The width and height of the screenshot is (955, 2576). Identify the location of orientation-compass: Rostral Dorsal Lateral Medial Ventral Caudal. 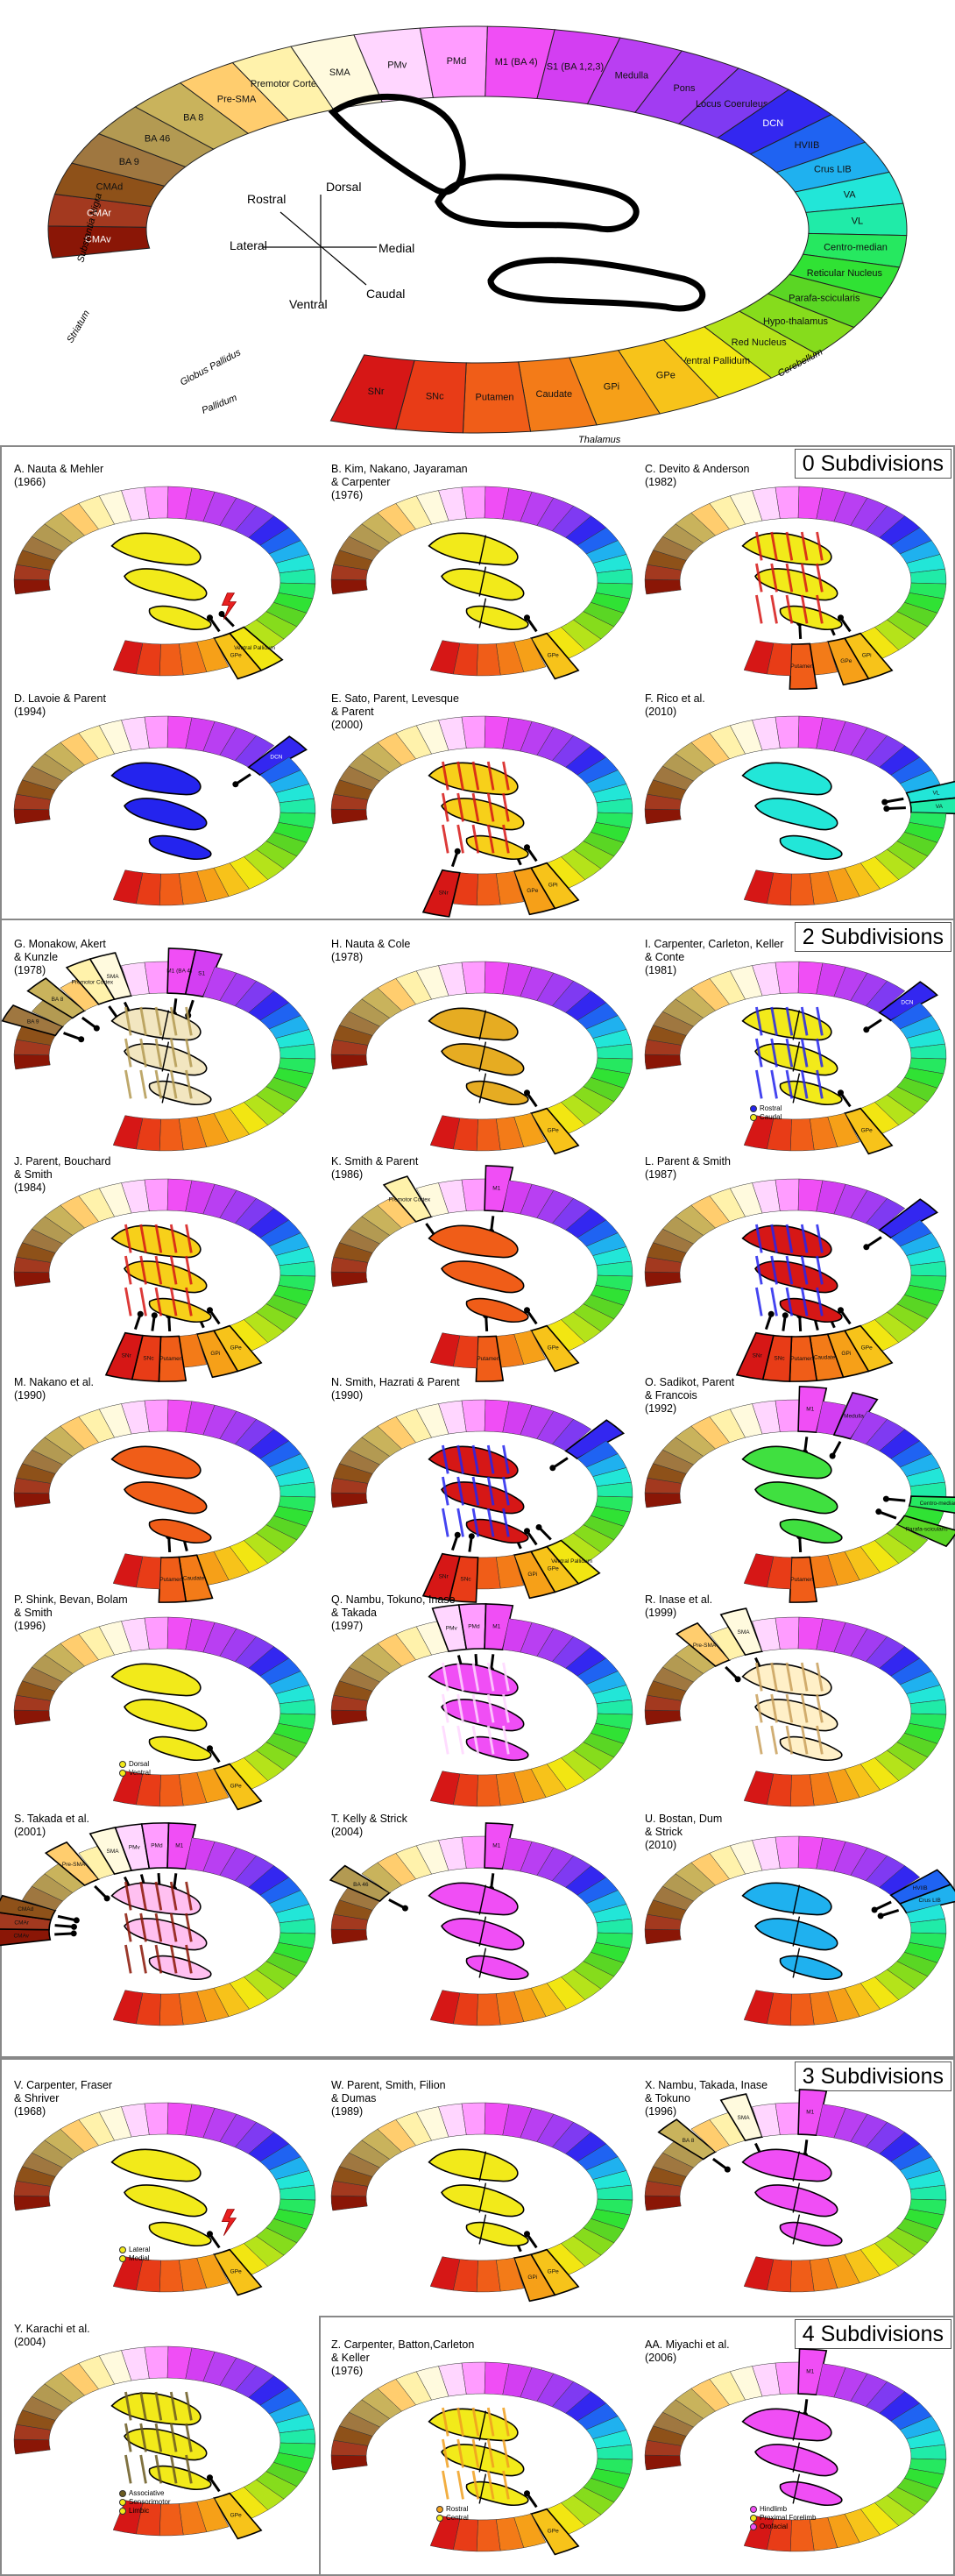
(322, 246).